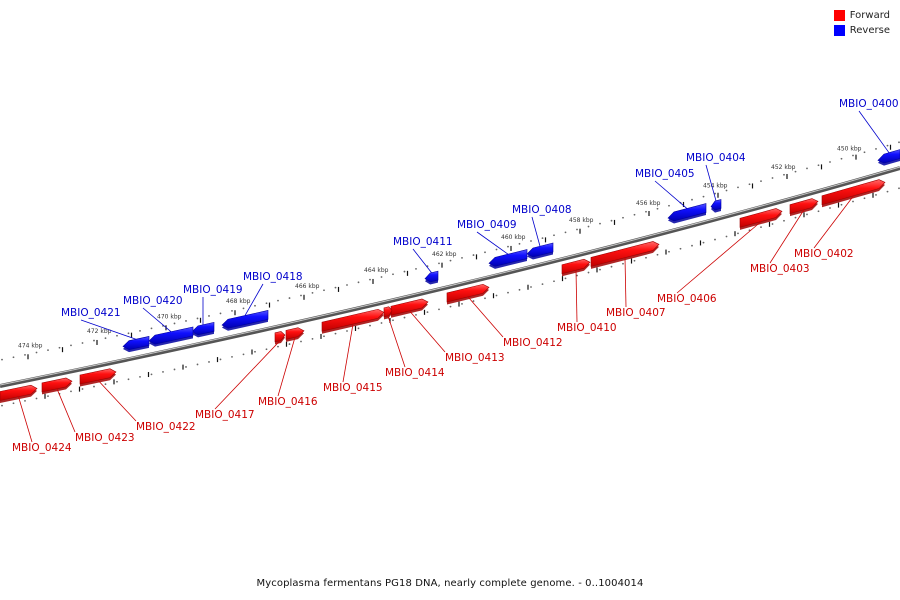  What do you see at coordinates (225, 415) in the screenshot?
I see `gene-label: MBIO_0417` at bounding box center [225, 415].